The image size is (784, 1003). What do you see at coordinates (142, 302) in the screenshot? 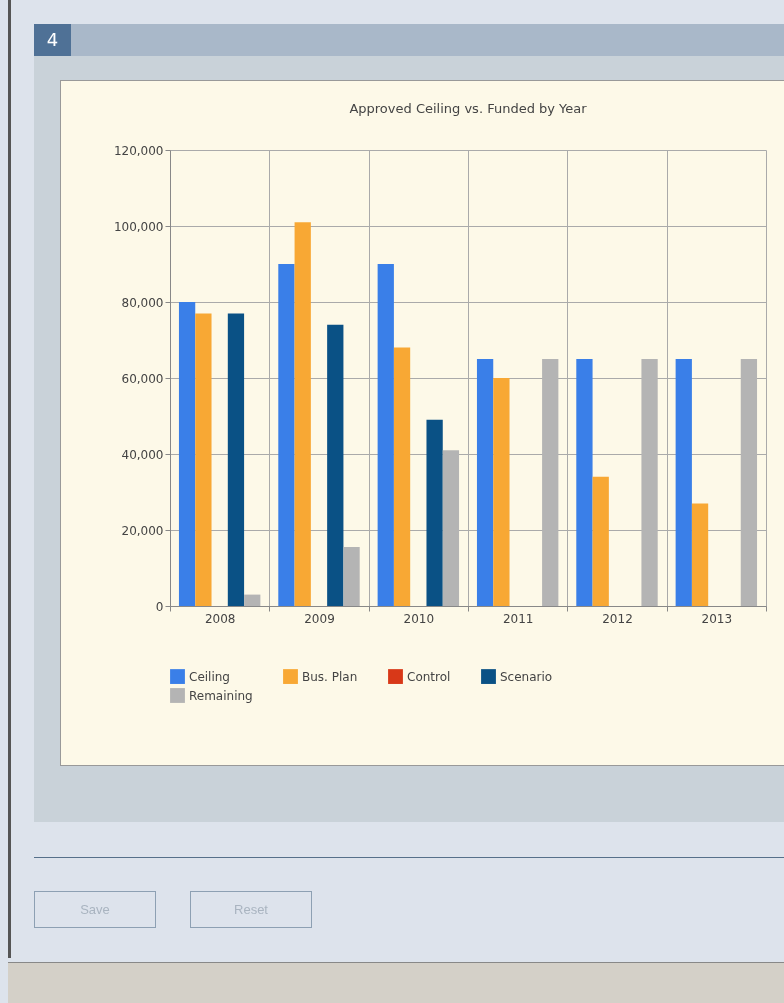
I see `y-tick-label: 80,000` at bounding box center [142, 302].